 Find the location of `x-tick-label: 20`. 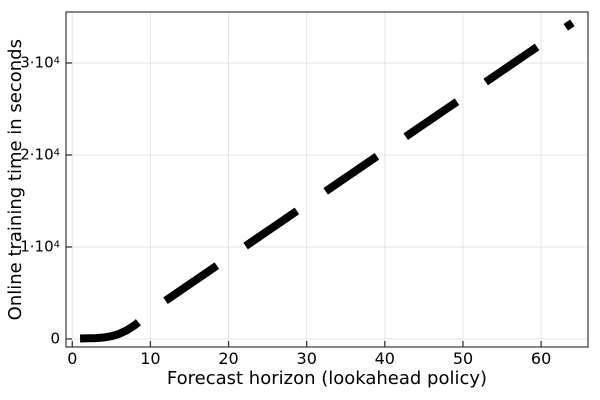

x-tick-label: 20 is located at coordinates (228, 358).